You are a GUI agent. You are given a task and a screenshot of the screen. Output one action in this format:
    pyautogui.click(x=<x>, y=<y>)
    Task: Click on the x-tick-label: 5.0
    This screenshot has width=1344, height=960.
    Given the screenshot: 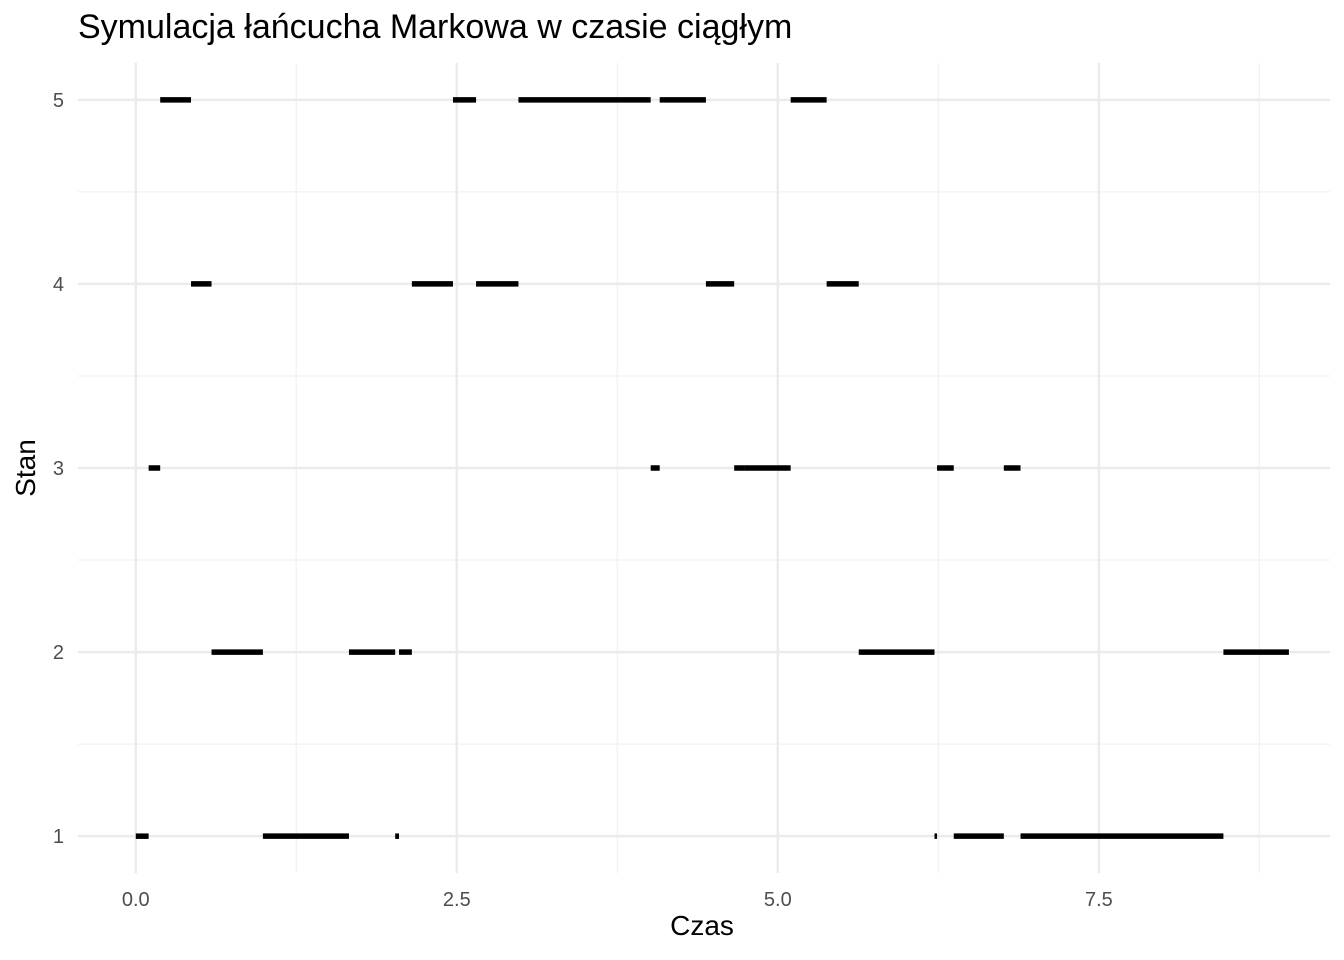 What is the action you would take?
    pyautogui.click(x=778, y=900)
    